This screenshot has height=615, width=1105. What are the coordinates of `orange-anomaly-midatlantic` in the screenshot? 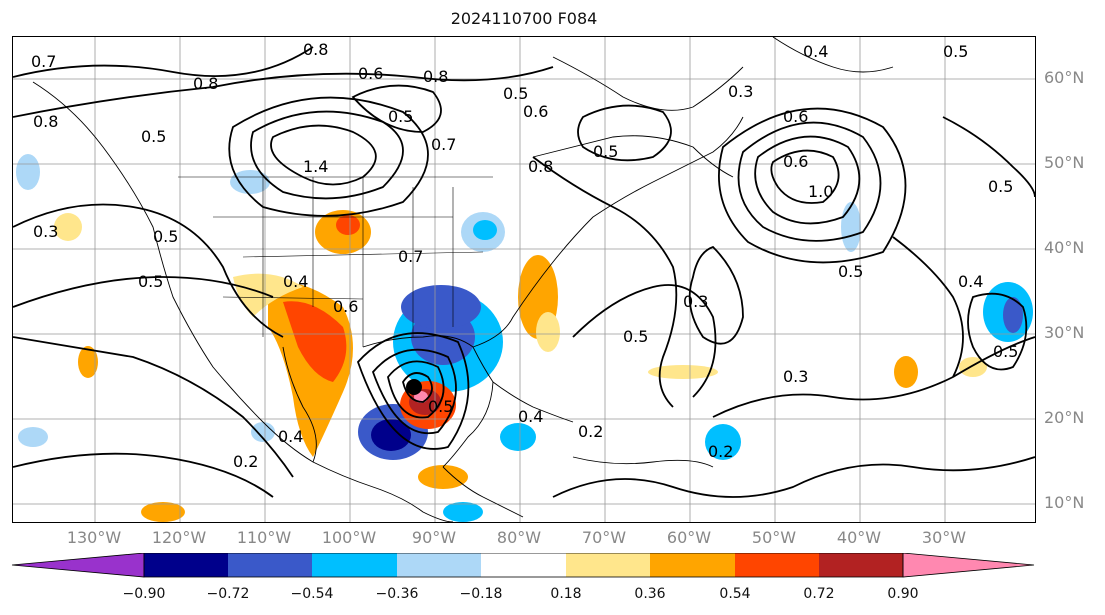 It's located at (906, 372).